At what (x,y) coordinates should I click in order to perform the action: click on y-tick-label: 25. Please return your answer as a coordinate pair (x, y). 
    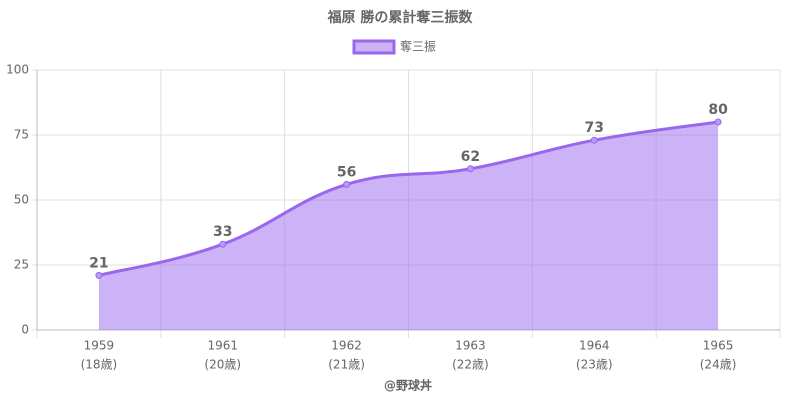
    Looking at the image, I should click on (21, 265).